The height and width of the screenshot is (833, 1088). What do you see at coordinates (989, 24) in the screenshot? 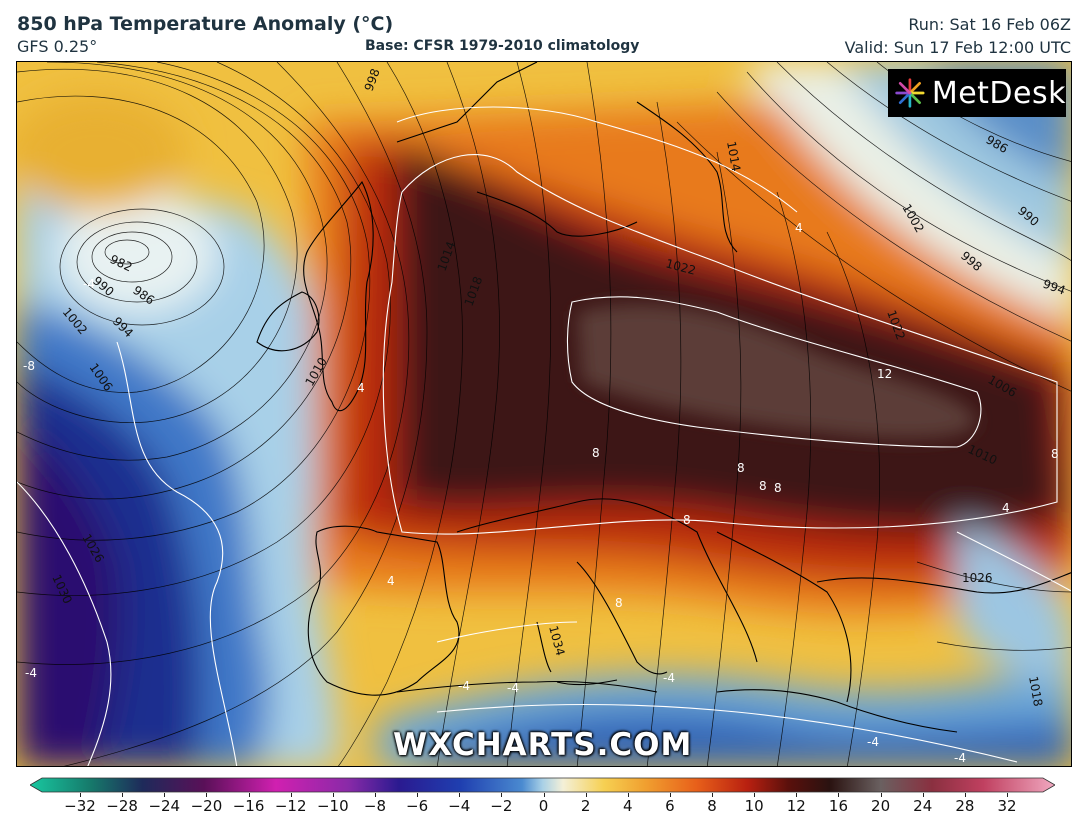
I see `run-label: Run: Sat 16 Feb 06Z` at bounding box center [989, 24].